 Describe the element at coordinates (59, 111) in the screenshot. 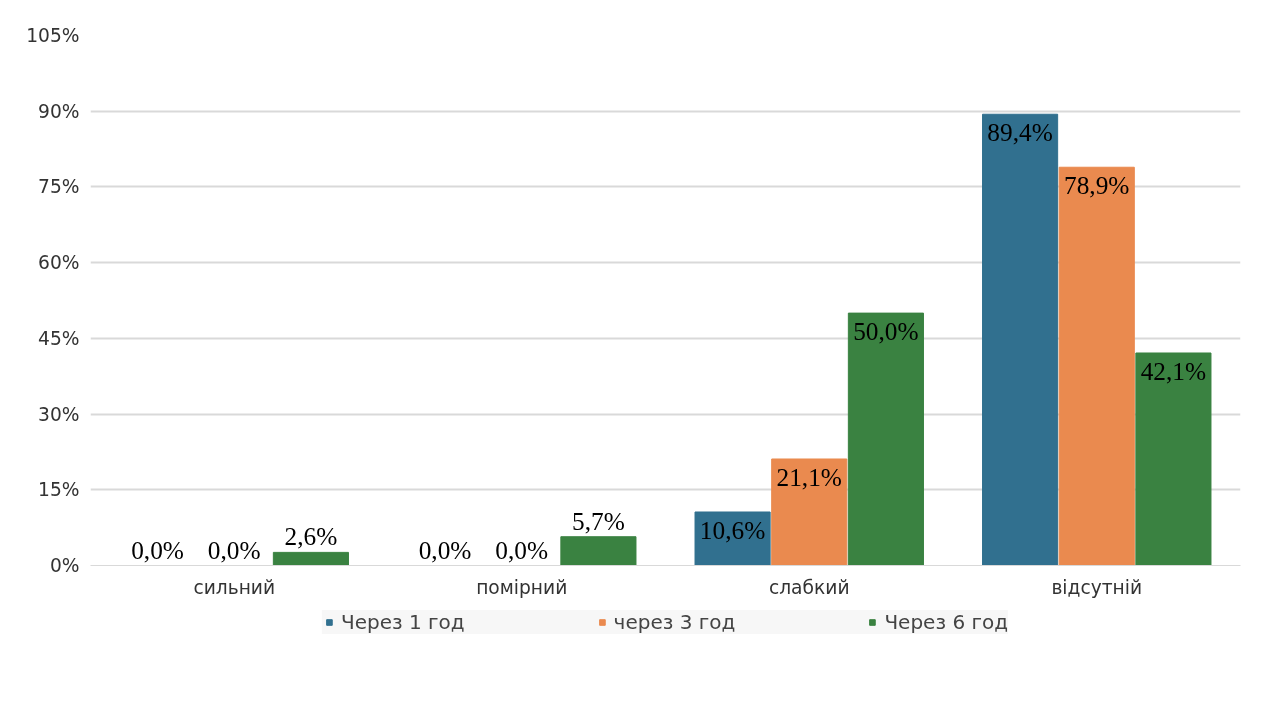

I see `y-tick-label: 90%` at that location.